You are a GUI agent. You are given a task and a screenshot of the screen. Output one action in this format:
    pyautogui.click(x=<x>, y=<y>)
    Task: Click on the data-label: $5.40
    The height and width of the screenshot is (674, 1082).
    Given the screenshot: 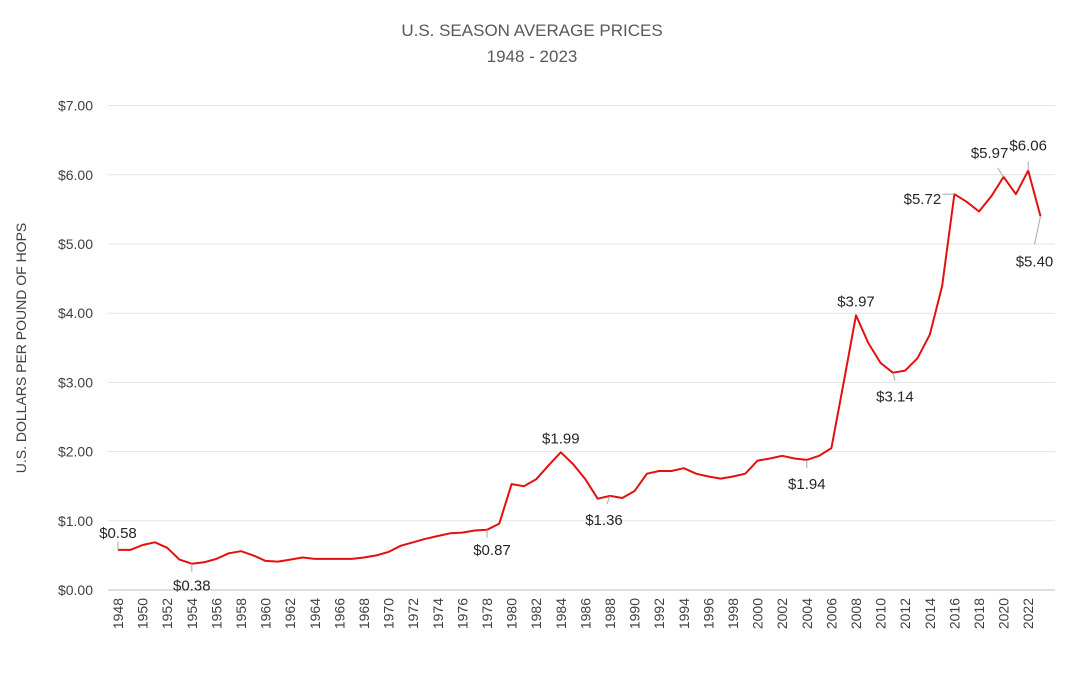 What is the action you would take?
    pyautogui.click(x=1035, y=261)
    